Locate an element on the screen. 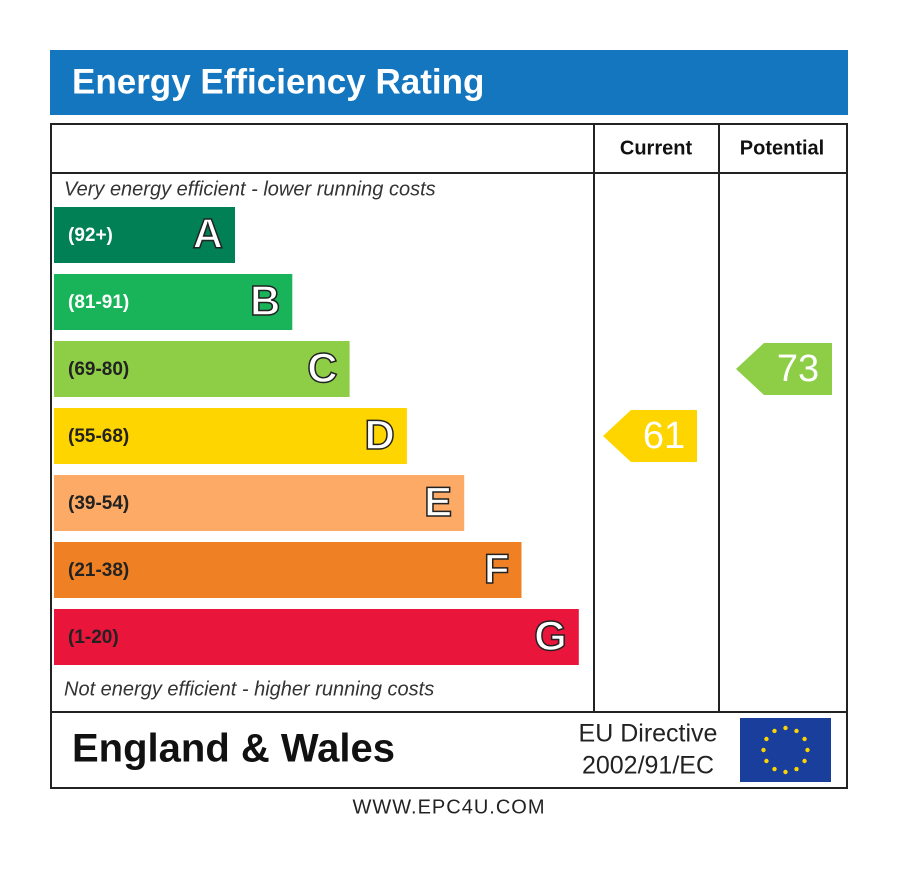  band-letter: B is located at coordinates (265, 300).